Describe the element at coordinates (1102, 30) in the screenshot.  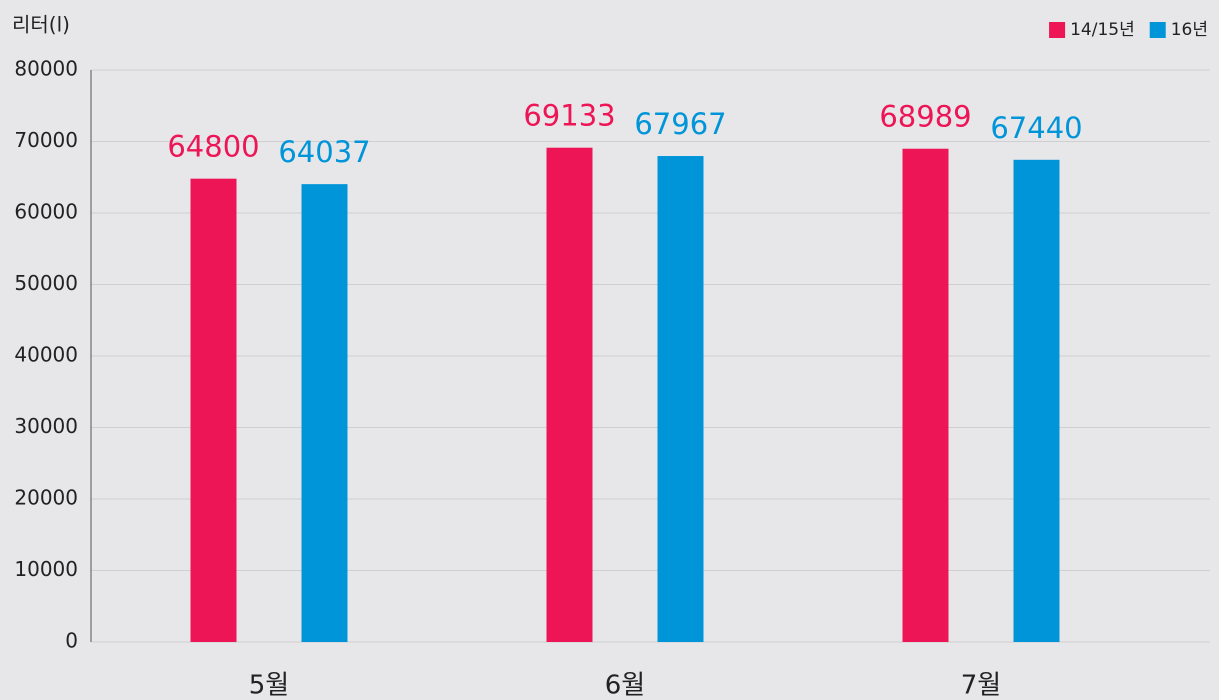
I see `legend-label: 14/15년` at that location.